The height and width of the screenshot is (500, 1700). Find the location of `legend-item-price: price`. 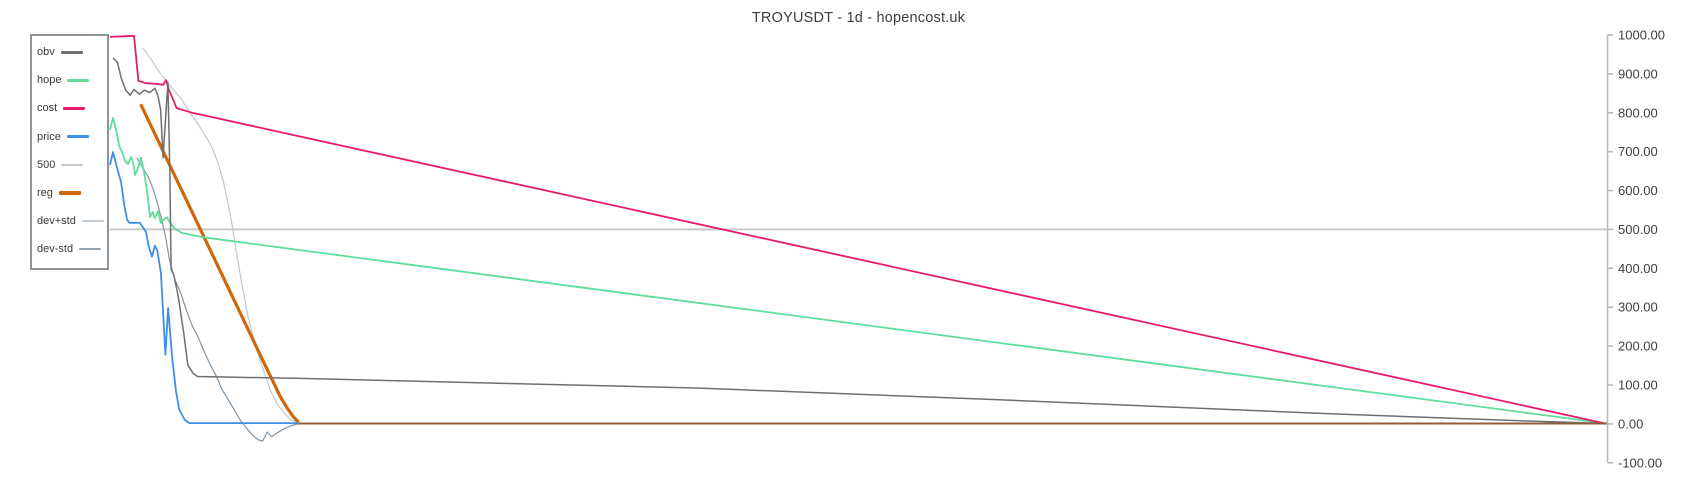

legend-item-price: price is located at coordinates (72, 137).